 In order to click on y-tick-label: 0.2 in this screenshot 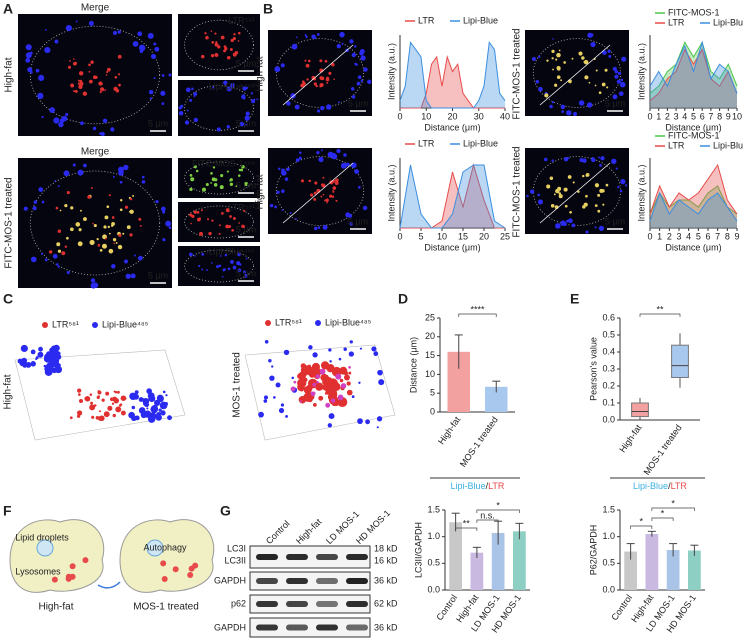, I will do `click(608, 385)`.